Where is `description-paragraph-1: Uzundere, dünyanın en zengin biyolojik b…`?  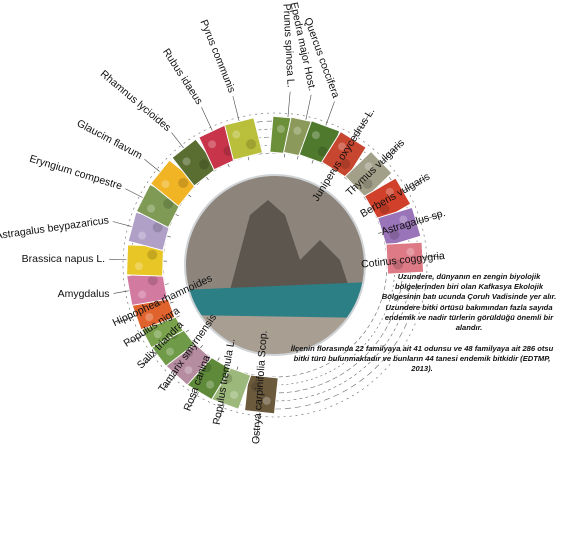
description-paragraph-1: Uzundere, dünyanın en zengin biyolojik b… is located at coordinates (469, 302).